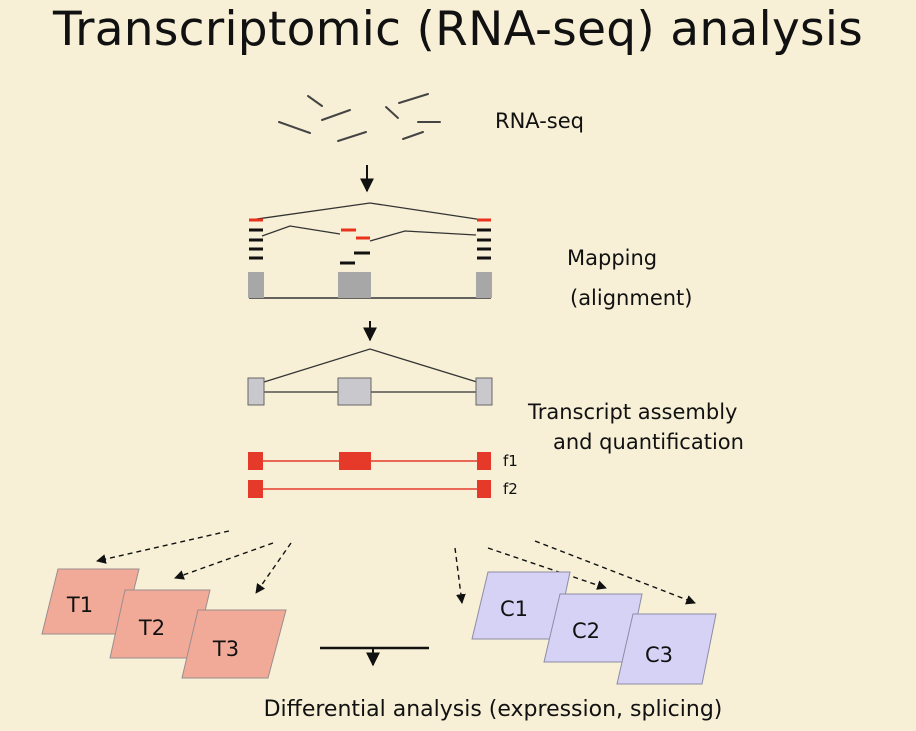 The image size is (916, 731). I want to click on label-isoform-f2: f2, so click(510, 489).